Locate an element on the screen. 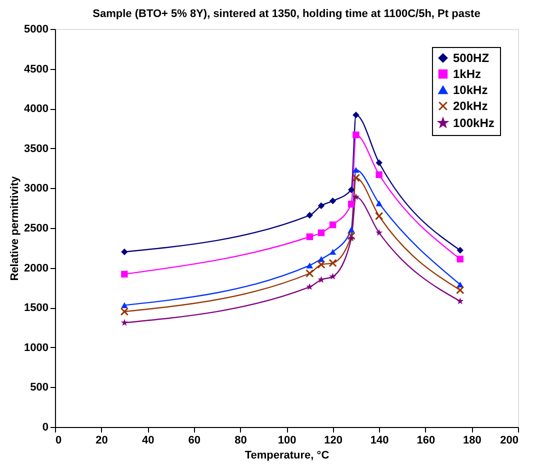  y-tick-label: 3500 is located at coordinates (36, 148).